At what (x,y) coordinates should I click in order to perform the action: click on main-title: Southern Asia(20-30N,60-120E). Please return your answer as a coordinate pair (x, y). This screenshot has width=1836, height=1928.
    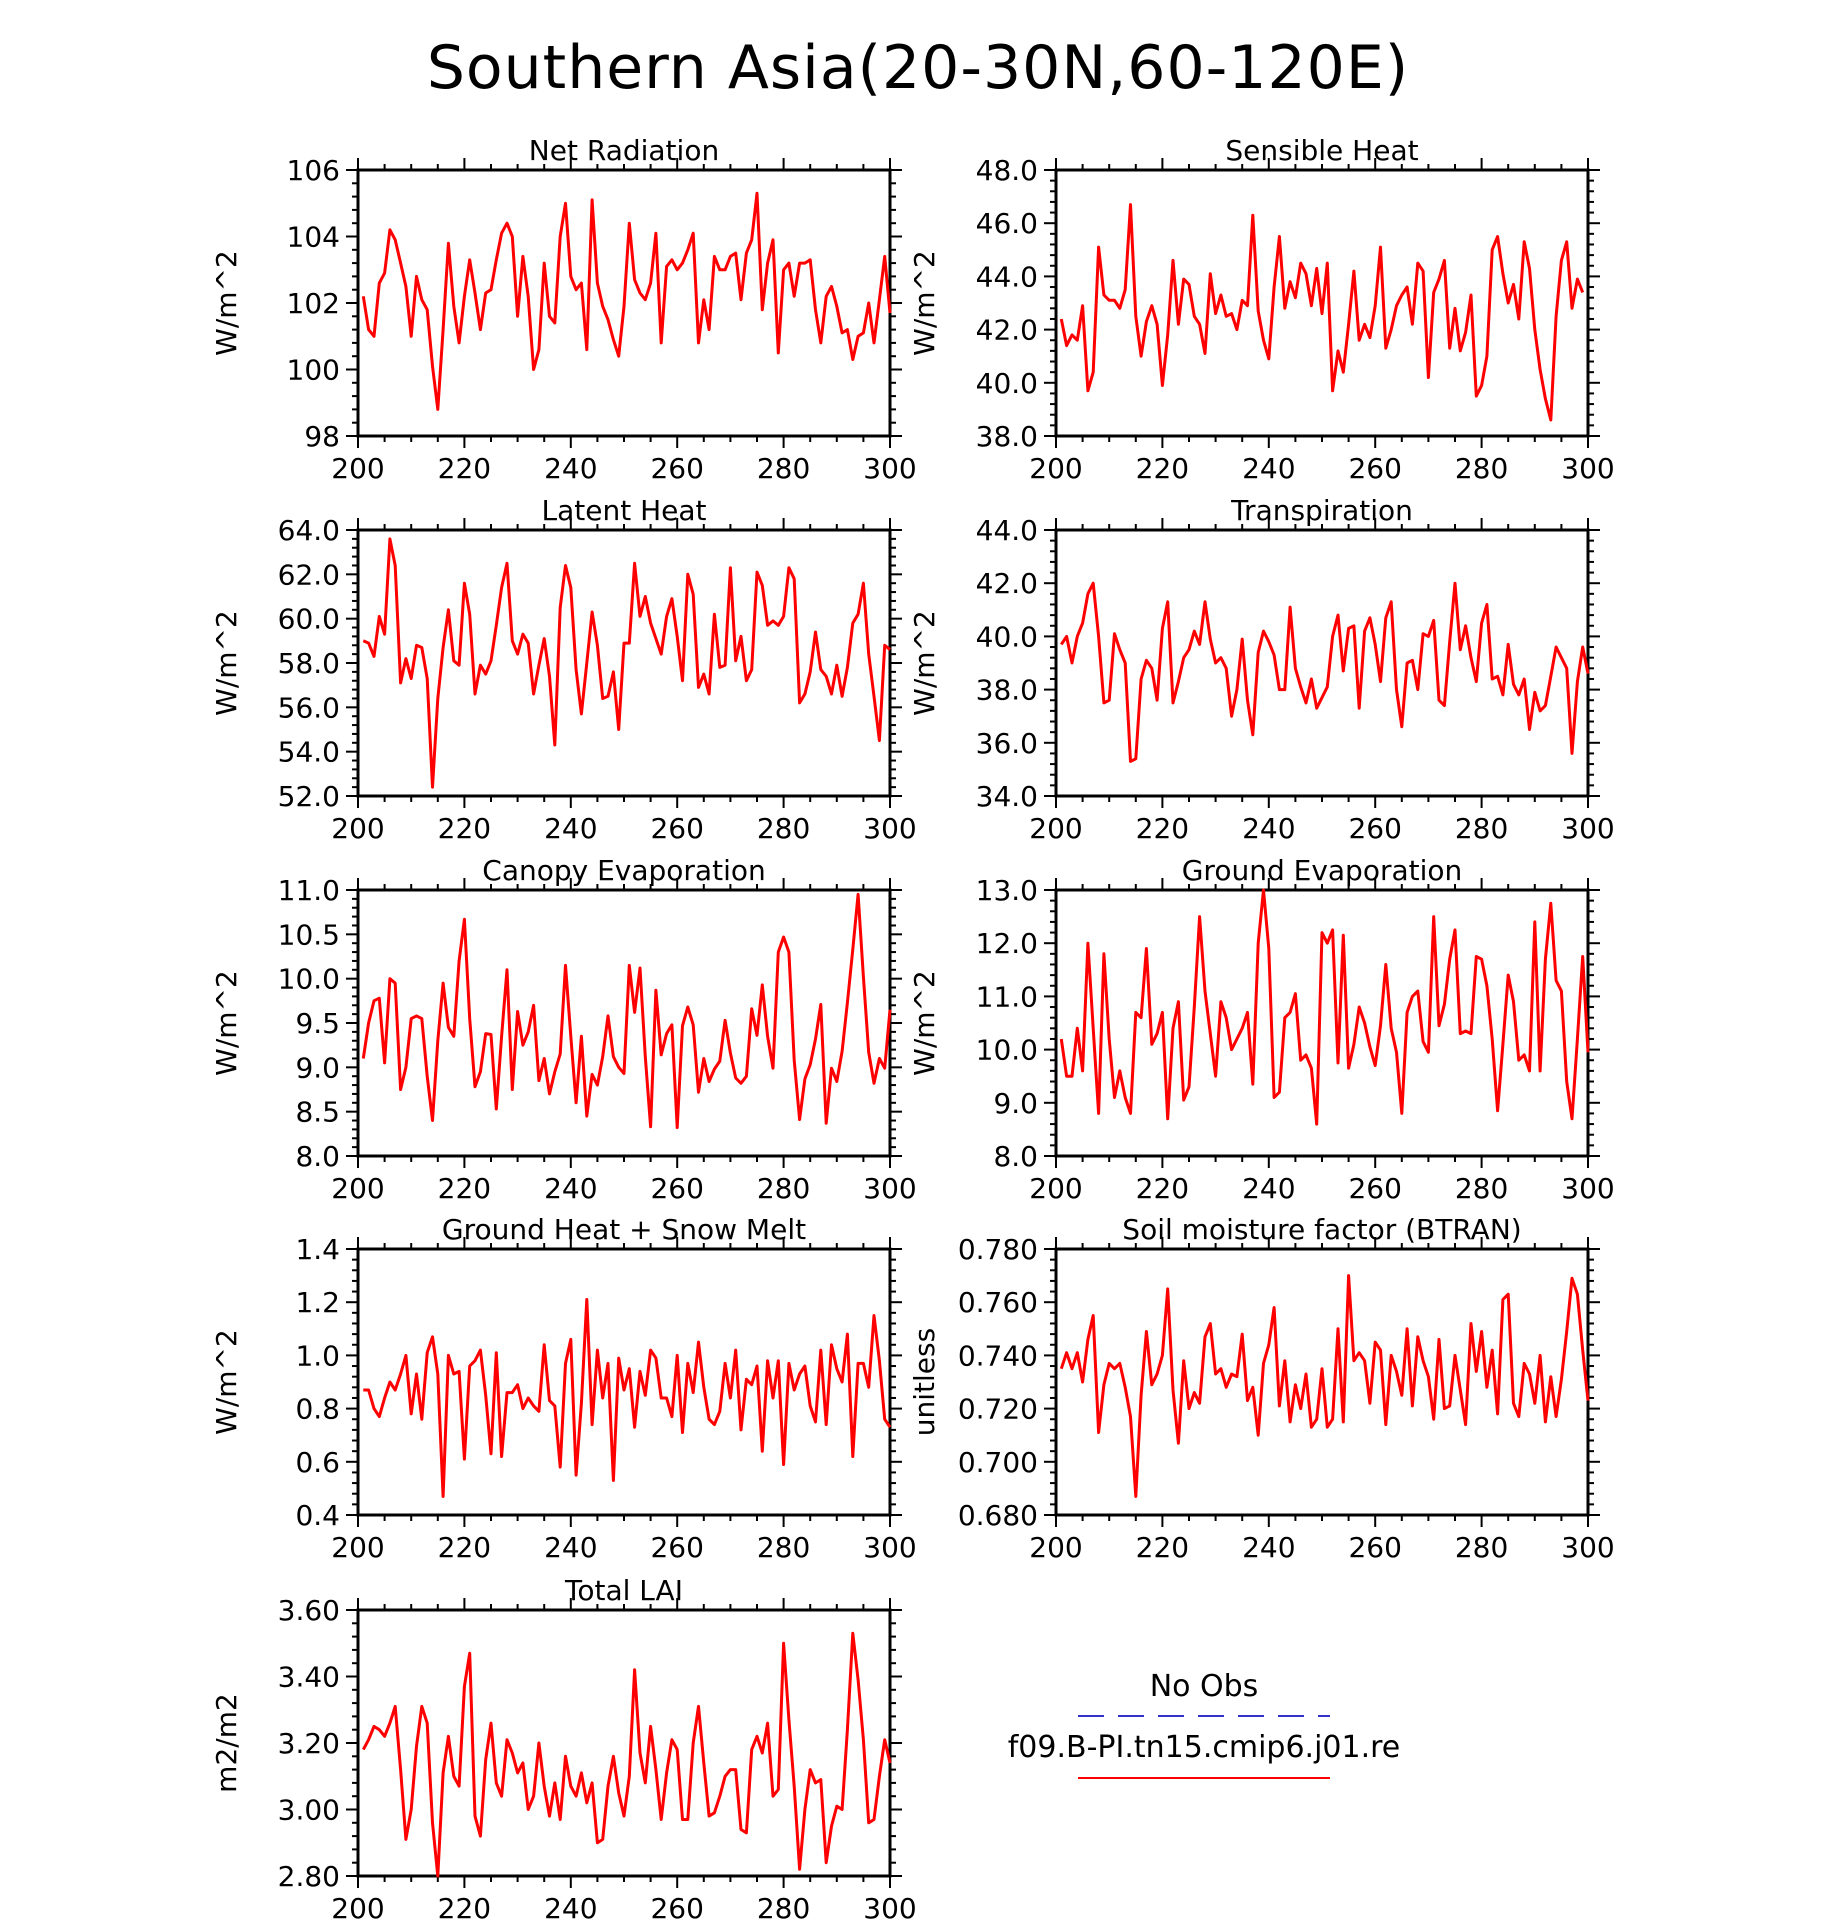
    Looking at the image, I should click on (918, 68).